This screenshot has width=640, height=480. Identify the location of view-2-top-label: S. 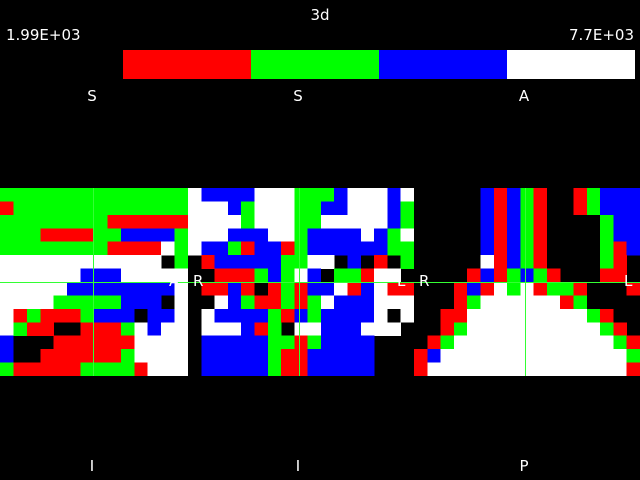
(298, 96).